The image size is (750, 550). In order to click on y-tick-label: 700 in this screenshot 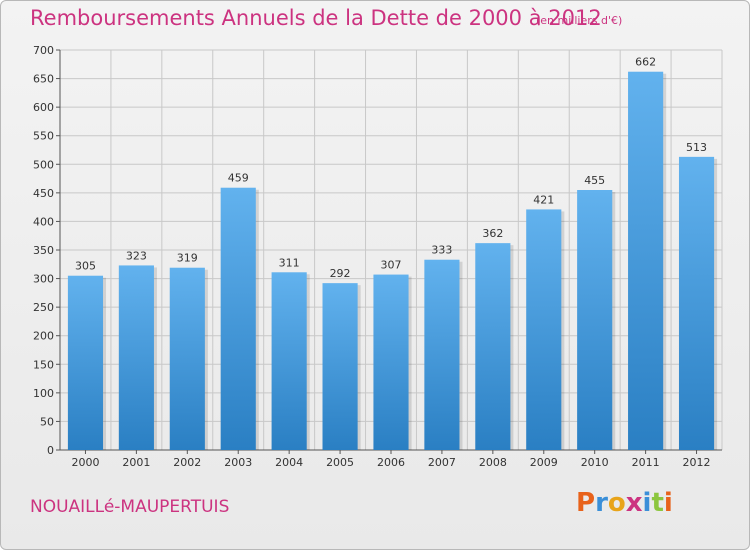, I will do `click(43, 50)`.